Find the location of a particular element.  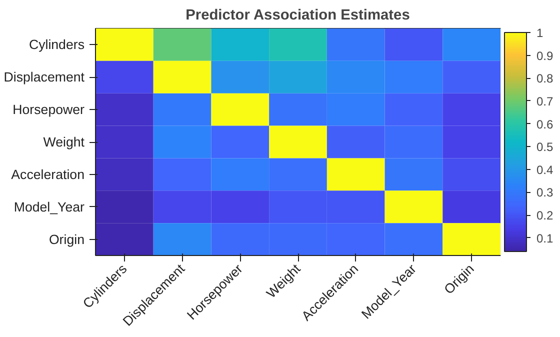

color-bar-label: 0.2 is located at coordinates (545, 215).